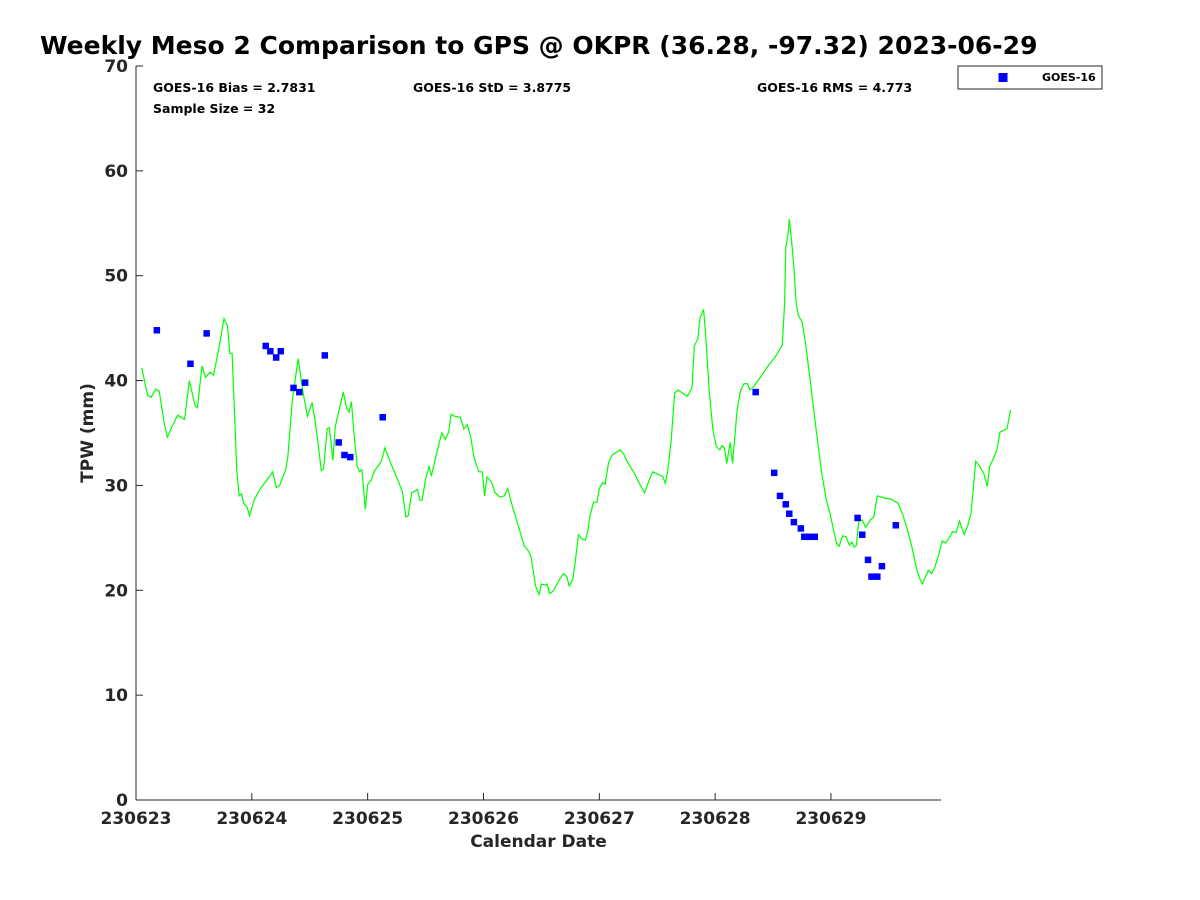 This screenshot has width=1200, height=900. Describe the element at coordinates (234, 87) in the screenshot. I see `bias-annotation: GOES-16 Bias = 2.7831` at that location.